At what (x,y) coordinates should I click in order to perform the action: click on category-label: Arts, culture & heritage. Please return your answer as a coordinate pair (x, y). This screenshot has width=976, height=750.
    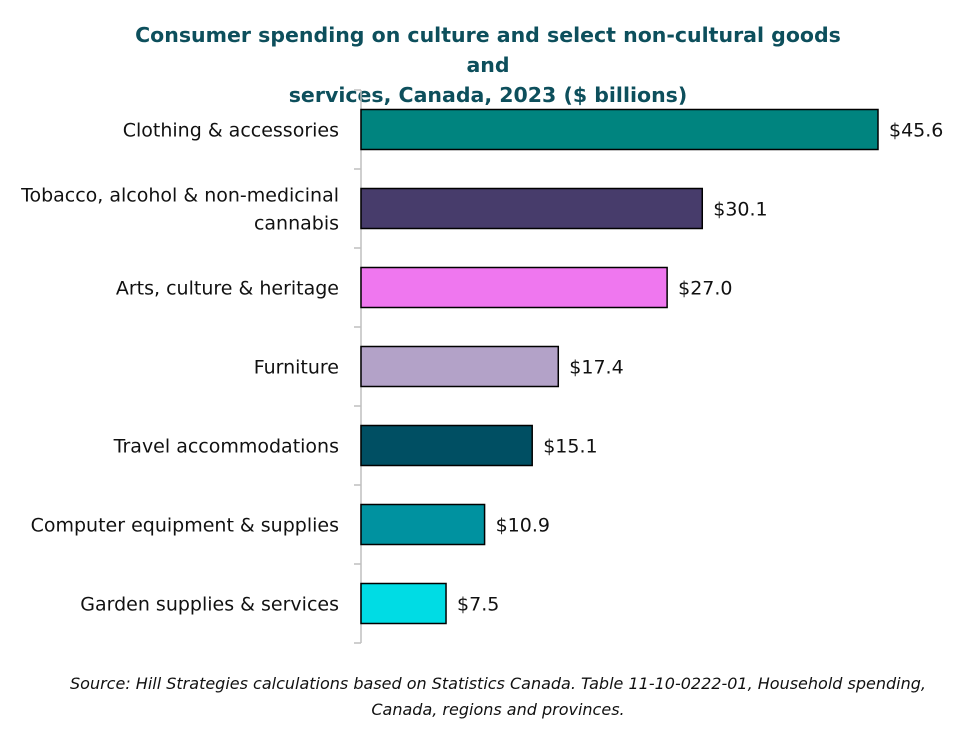
    Looking at the image, I should click on (227, 289).